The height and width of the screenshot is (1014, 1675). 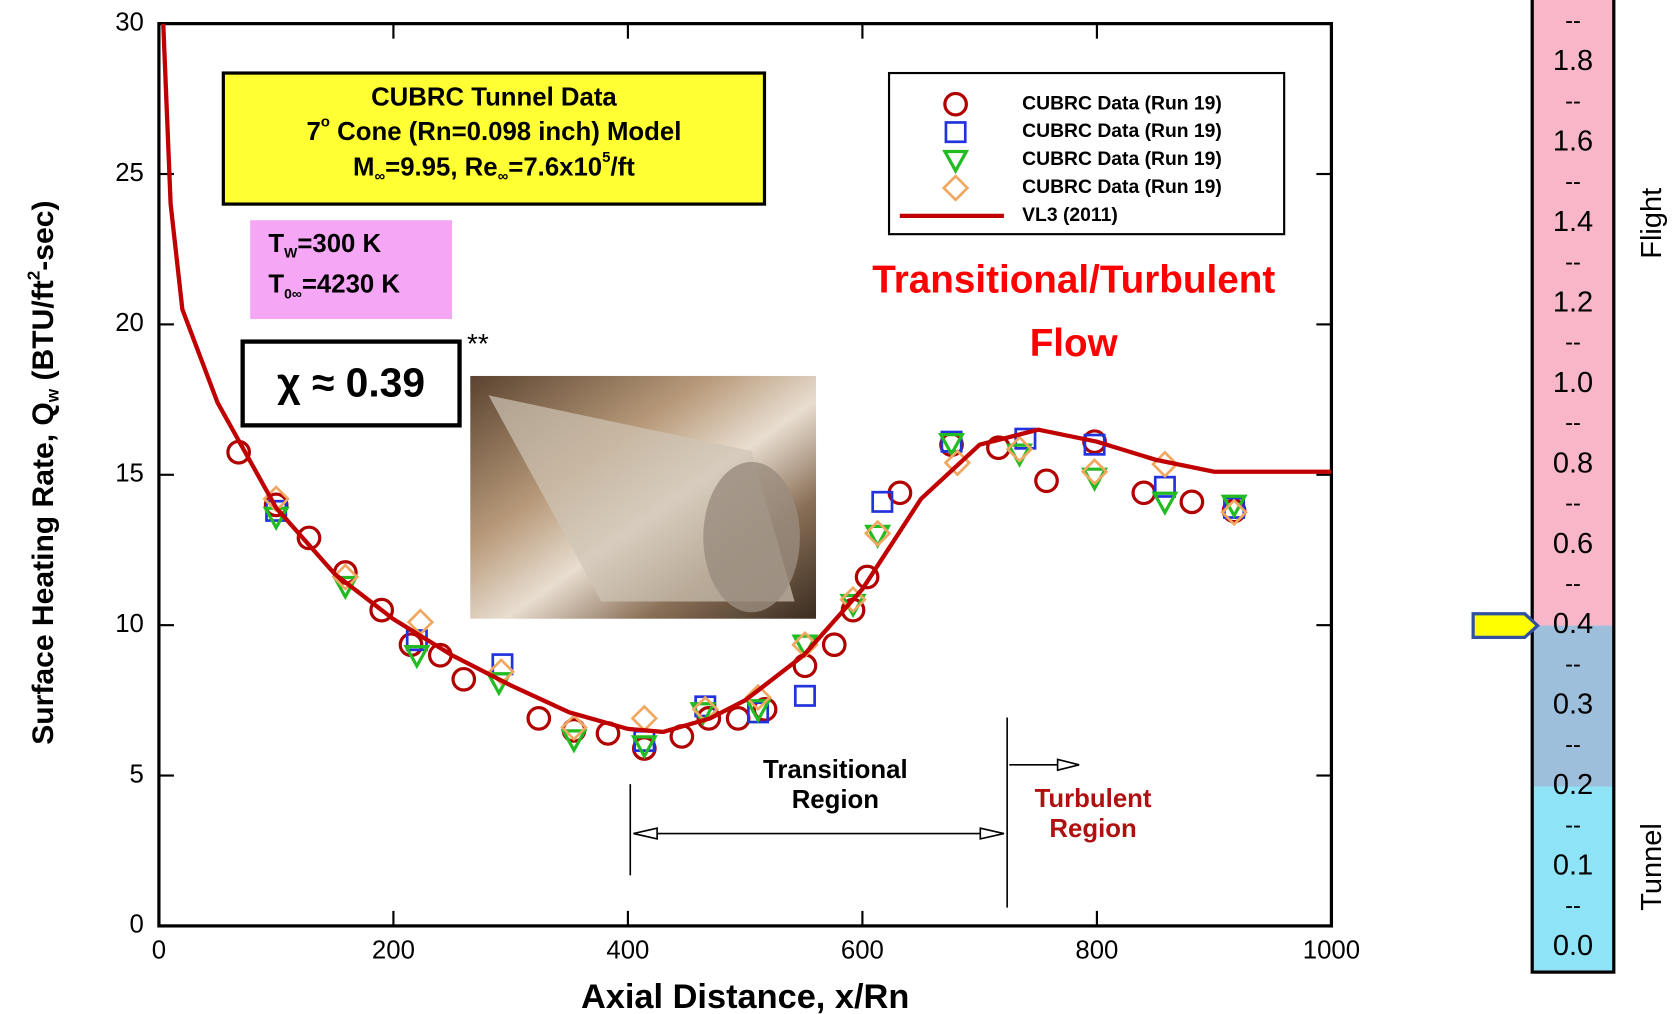 I want to click on x-axis-label: Axial Distance, x/Rn, so click(x=745, y=996).